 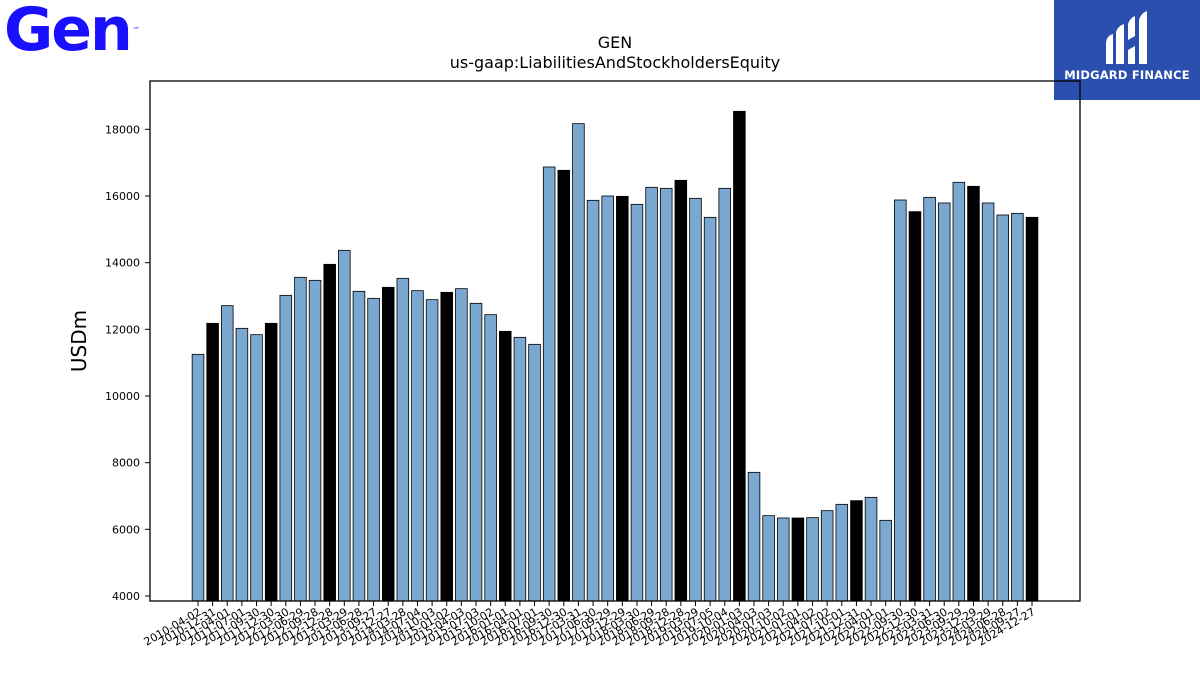 What do you see at coordinates (126, 529) in the screenshot?
I see `y-tick-label: 6000` at bounding box center [126, 529].